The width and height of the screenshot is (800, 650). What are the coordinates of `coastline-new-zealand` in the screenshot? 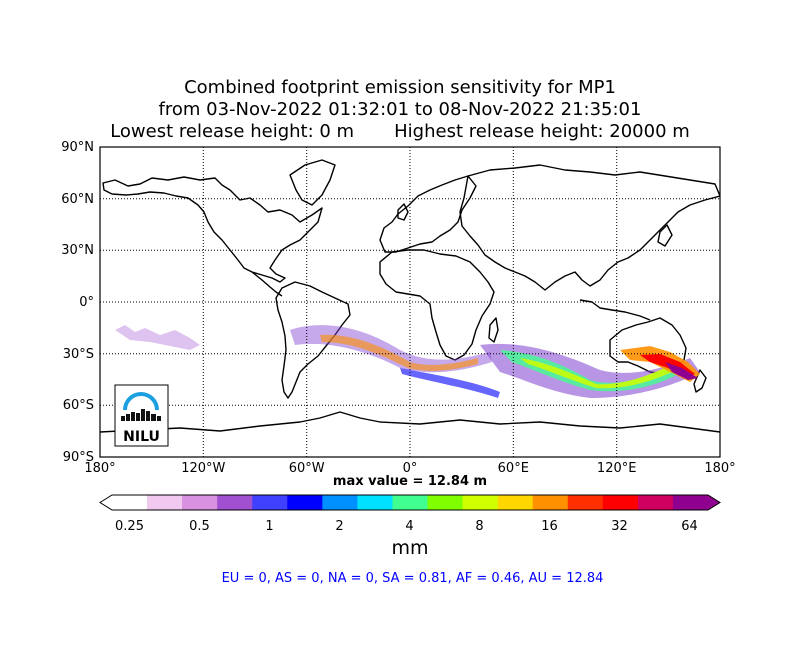 It's located at (700, 381).